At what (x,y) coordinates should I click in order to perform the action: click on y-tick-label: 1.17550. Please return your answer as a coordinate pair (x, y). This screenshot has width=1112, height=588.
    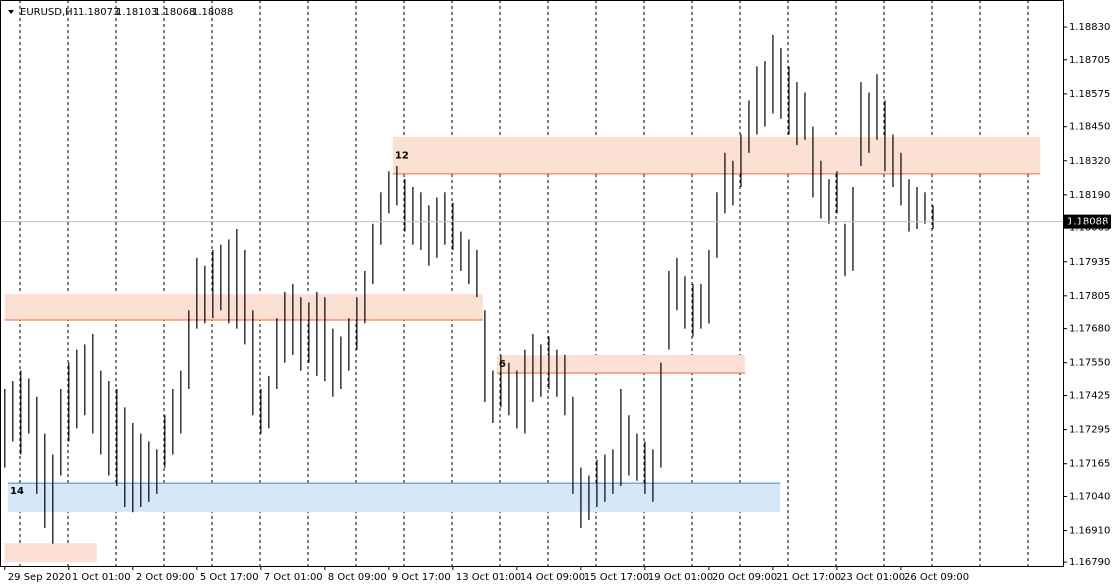
    Looking at the image, I should click on (1089, 363).